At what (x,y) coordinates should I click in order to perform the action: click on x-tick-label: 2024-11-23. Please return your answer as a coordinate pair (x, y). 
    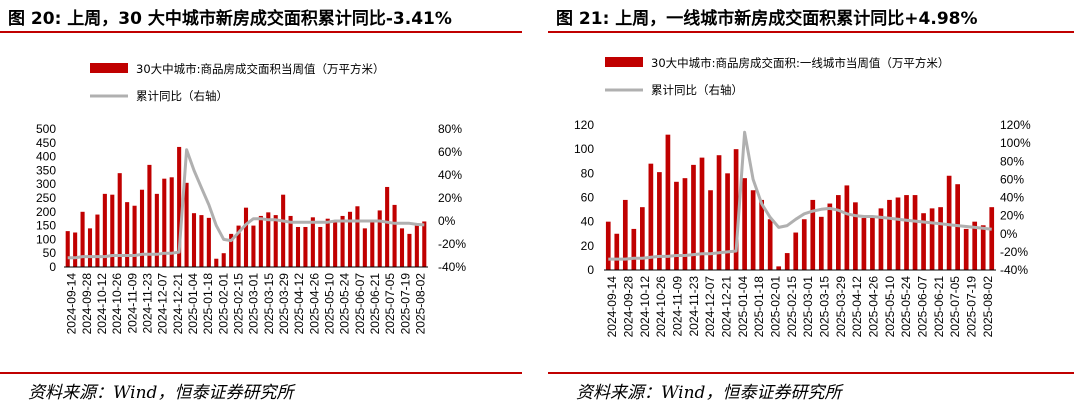
    Looking at the image, I should click on (147, 303).